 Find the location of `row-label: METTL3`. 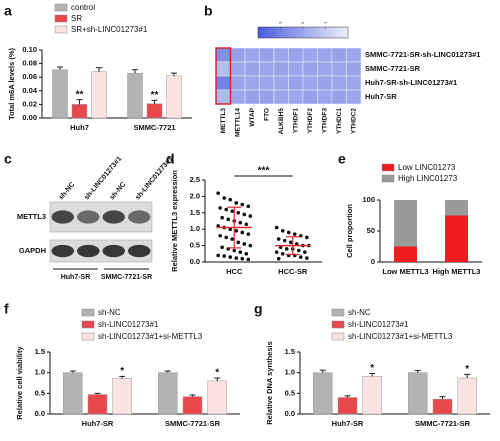

row-label: METTL3 is located at coordinates (31, 216).